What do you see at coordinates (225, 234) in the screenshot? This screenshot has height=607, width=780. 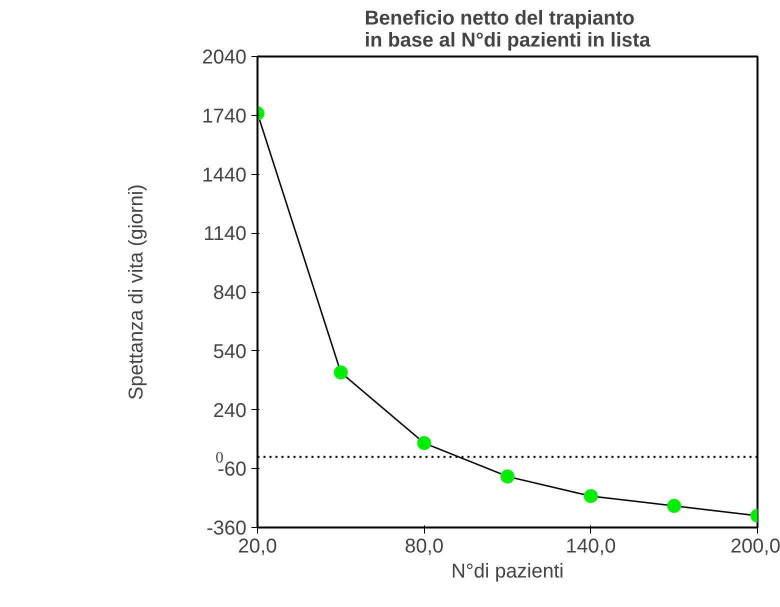 I see `y-tick-label: 1140` at bounding box center [225, 234].